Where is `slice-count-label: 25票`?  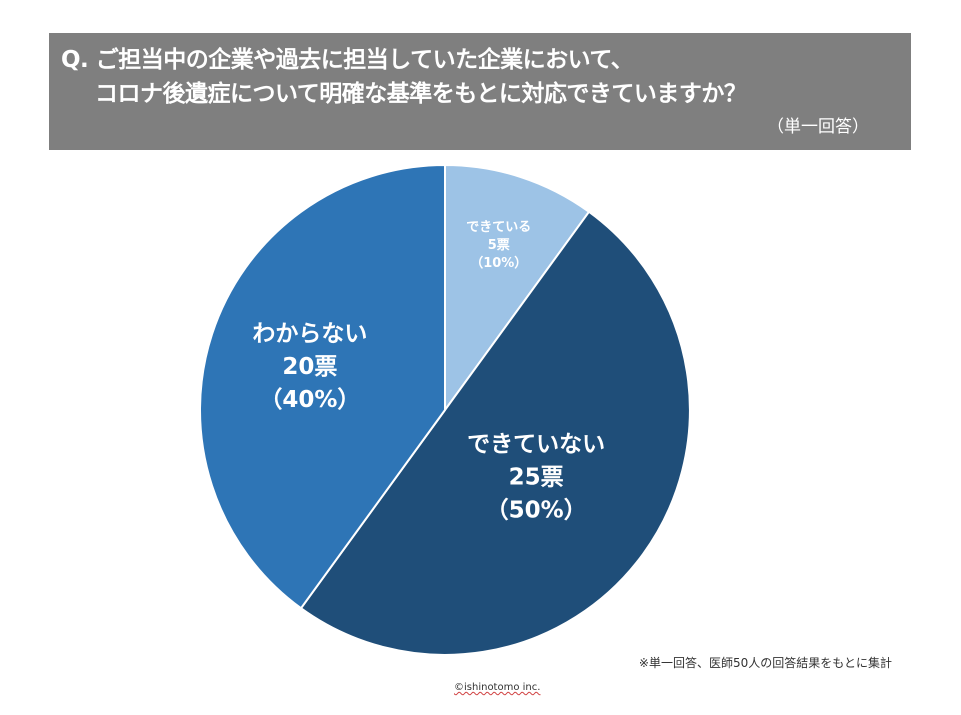 slice-count-label: 25票 is located at coordinates (536, 477).